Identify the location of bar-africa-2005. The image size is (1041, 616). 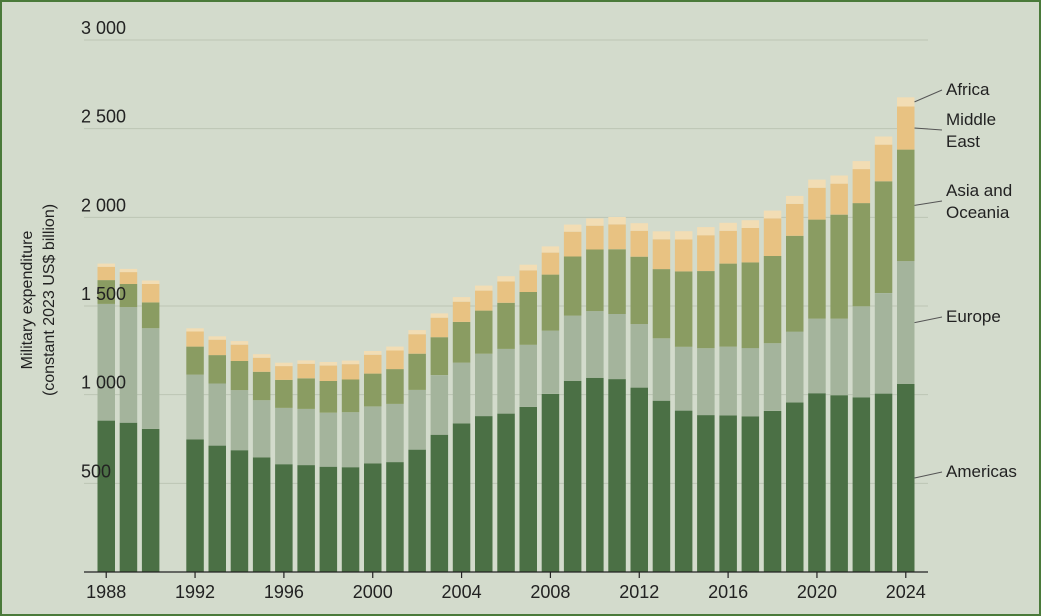
(484, 288).